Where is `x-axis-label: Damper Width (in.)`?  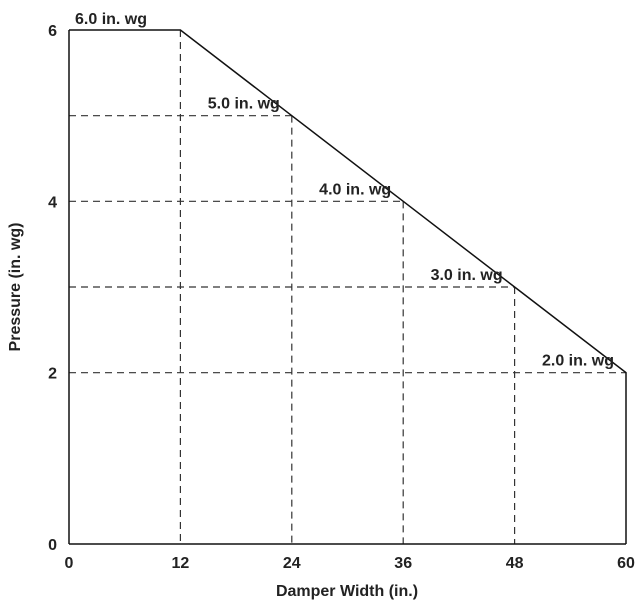
x-axis-label: Damper Width (in.) is located at coordinates (347, 591).